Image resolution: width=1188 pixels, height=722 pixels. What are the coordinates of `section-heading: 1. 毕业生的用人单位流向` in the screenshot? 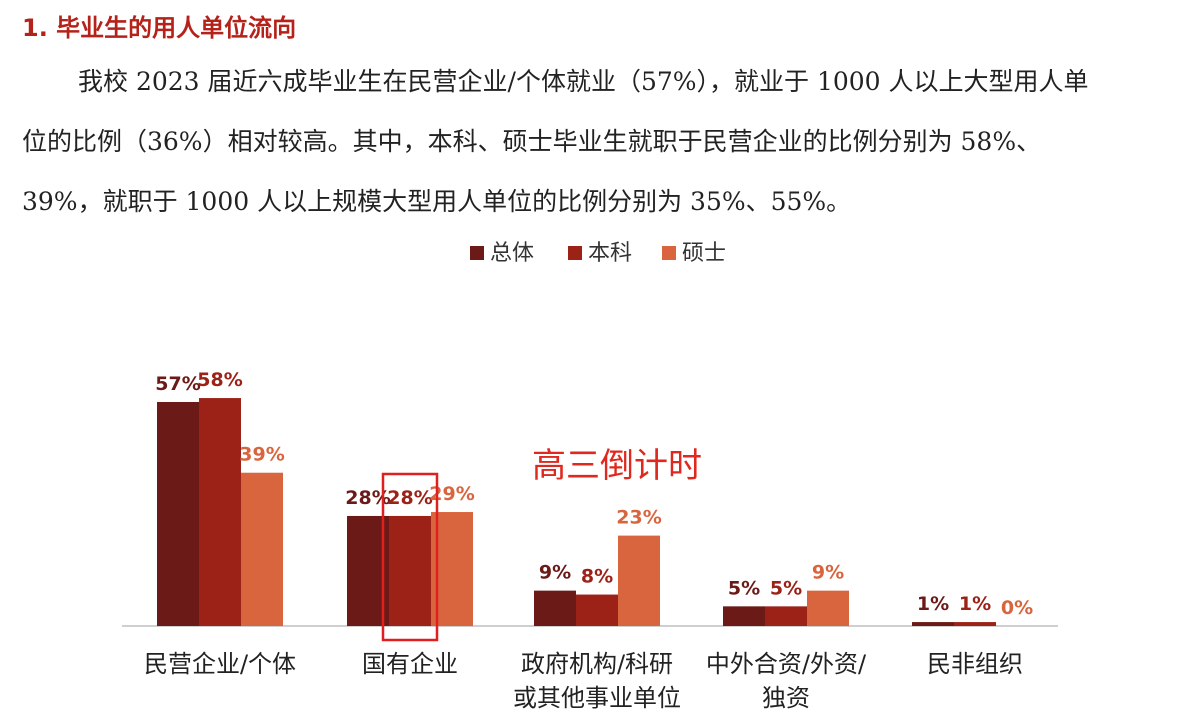 It's located at (159, 28).